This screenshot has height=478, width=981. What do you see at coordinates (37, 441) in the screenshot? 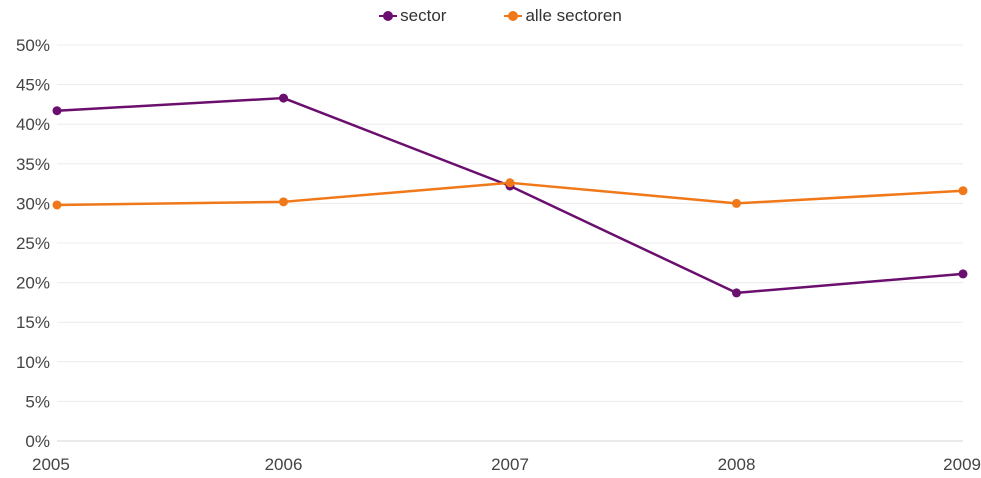
I see `y-tick-label: 0%` at bounding box center [37, 441].